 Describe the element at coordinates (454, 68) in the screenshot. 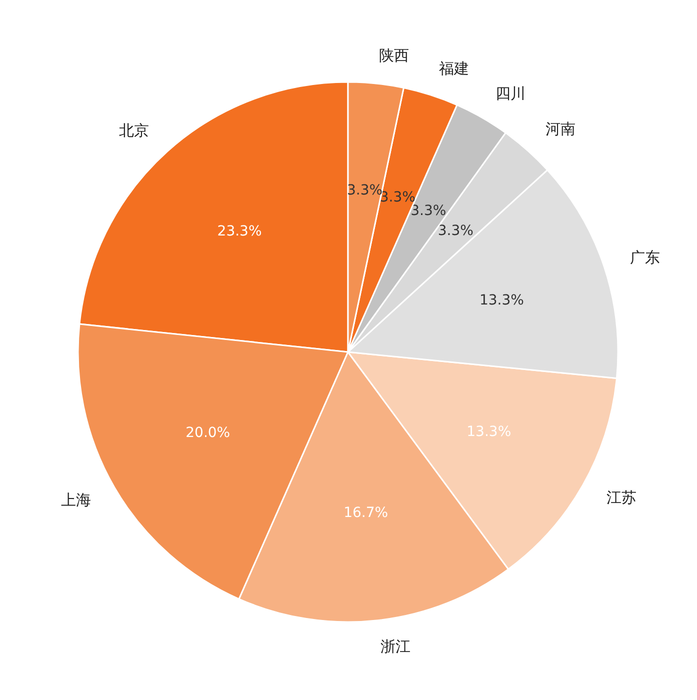

I see `slice-label: 福建` at that location.